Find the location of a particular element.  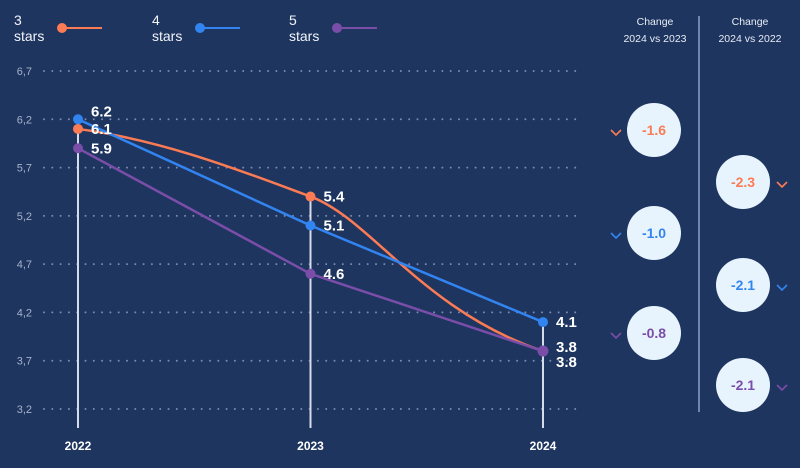

legend-label: 3 stars is located at coordinates (29, 28).